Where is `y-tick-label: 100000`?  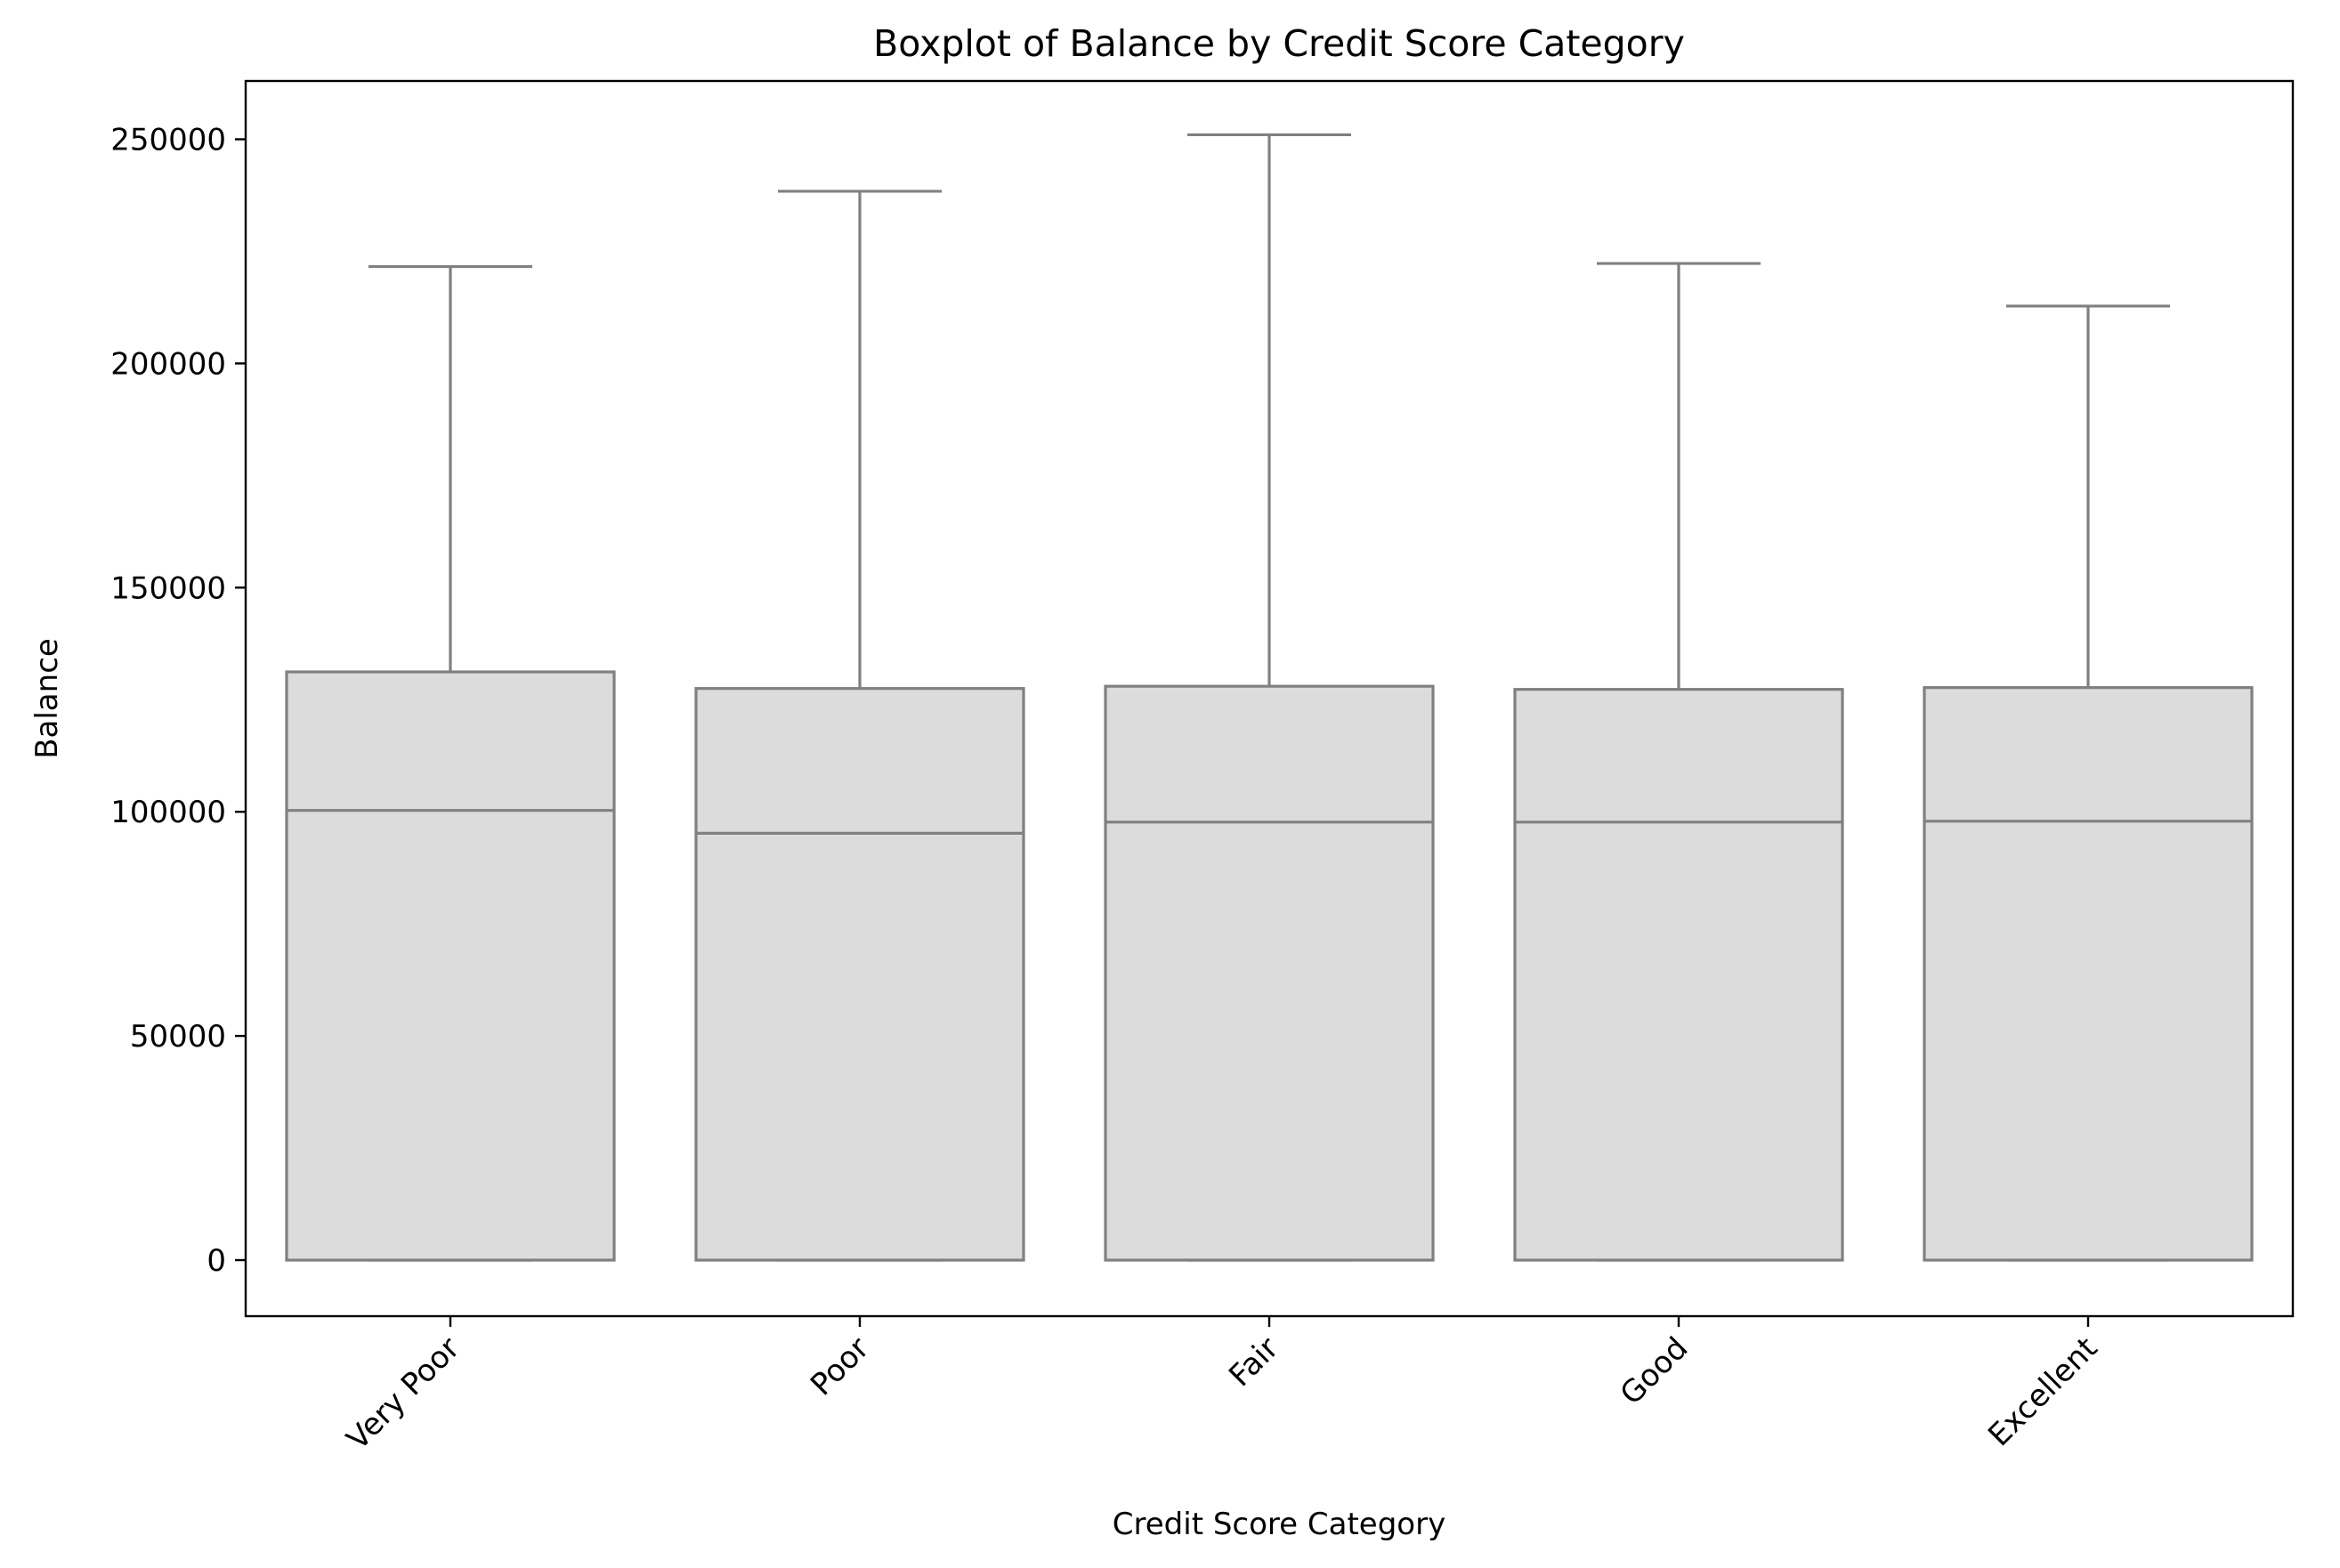
y-tick-label: 100000 is located at coordinates (168, 812).